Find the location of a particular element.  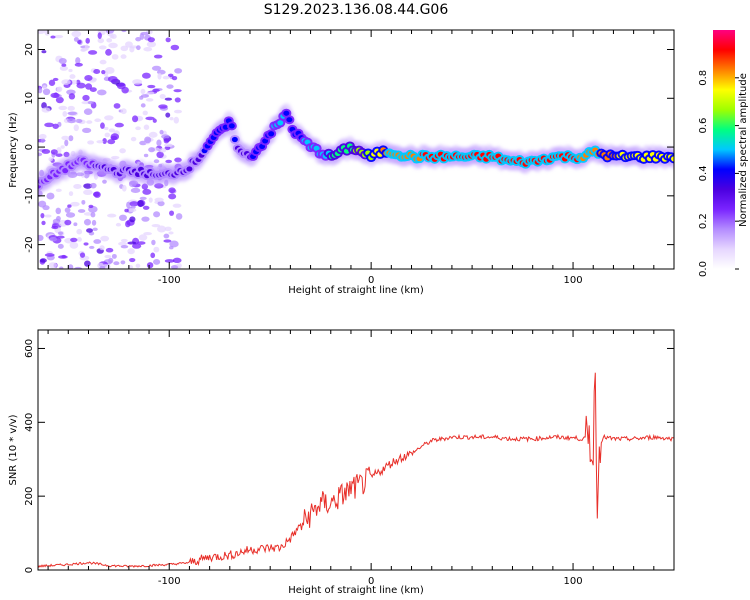

chart-title: S129.2023.136.08.44.G06 is located at coordinates (356, 10).